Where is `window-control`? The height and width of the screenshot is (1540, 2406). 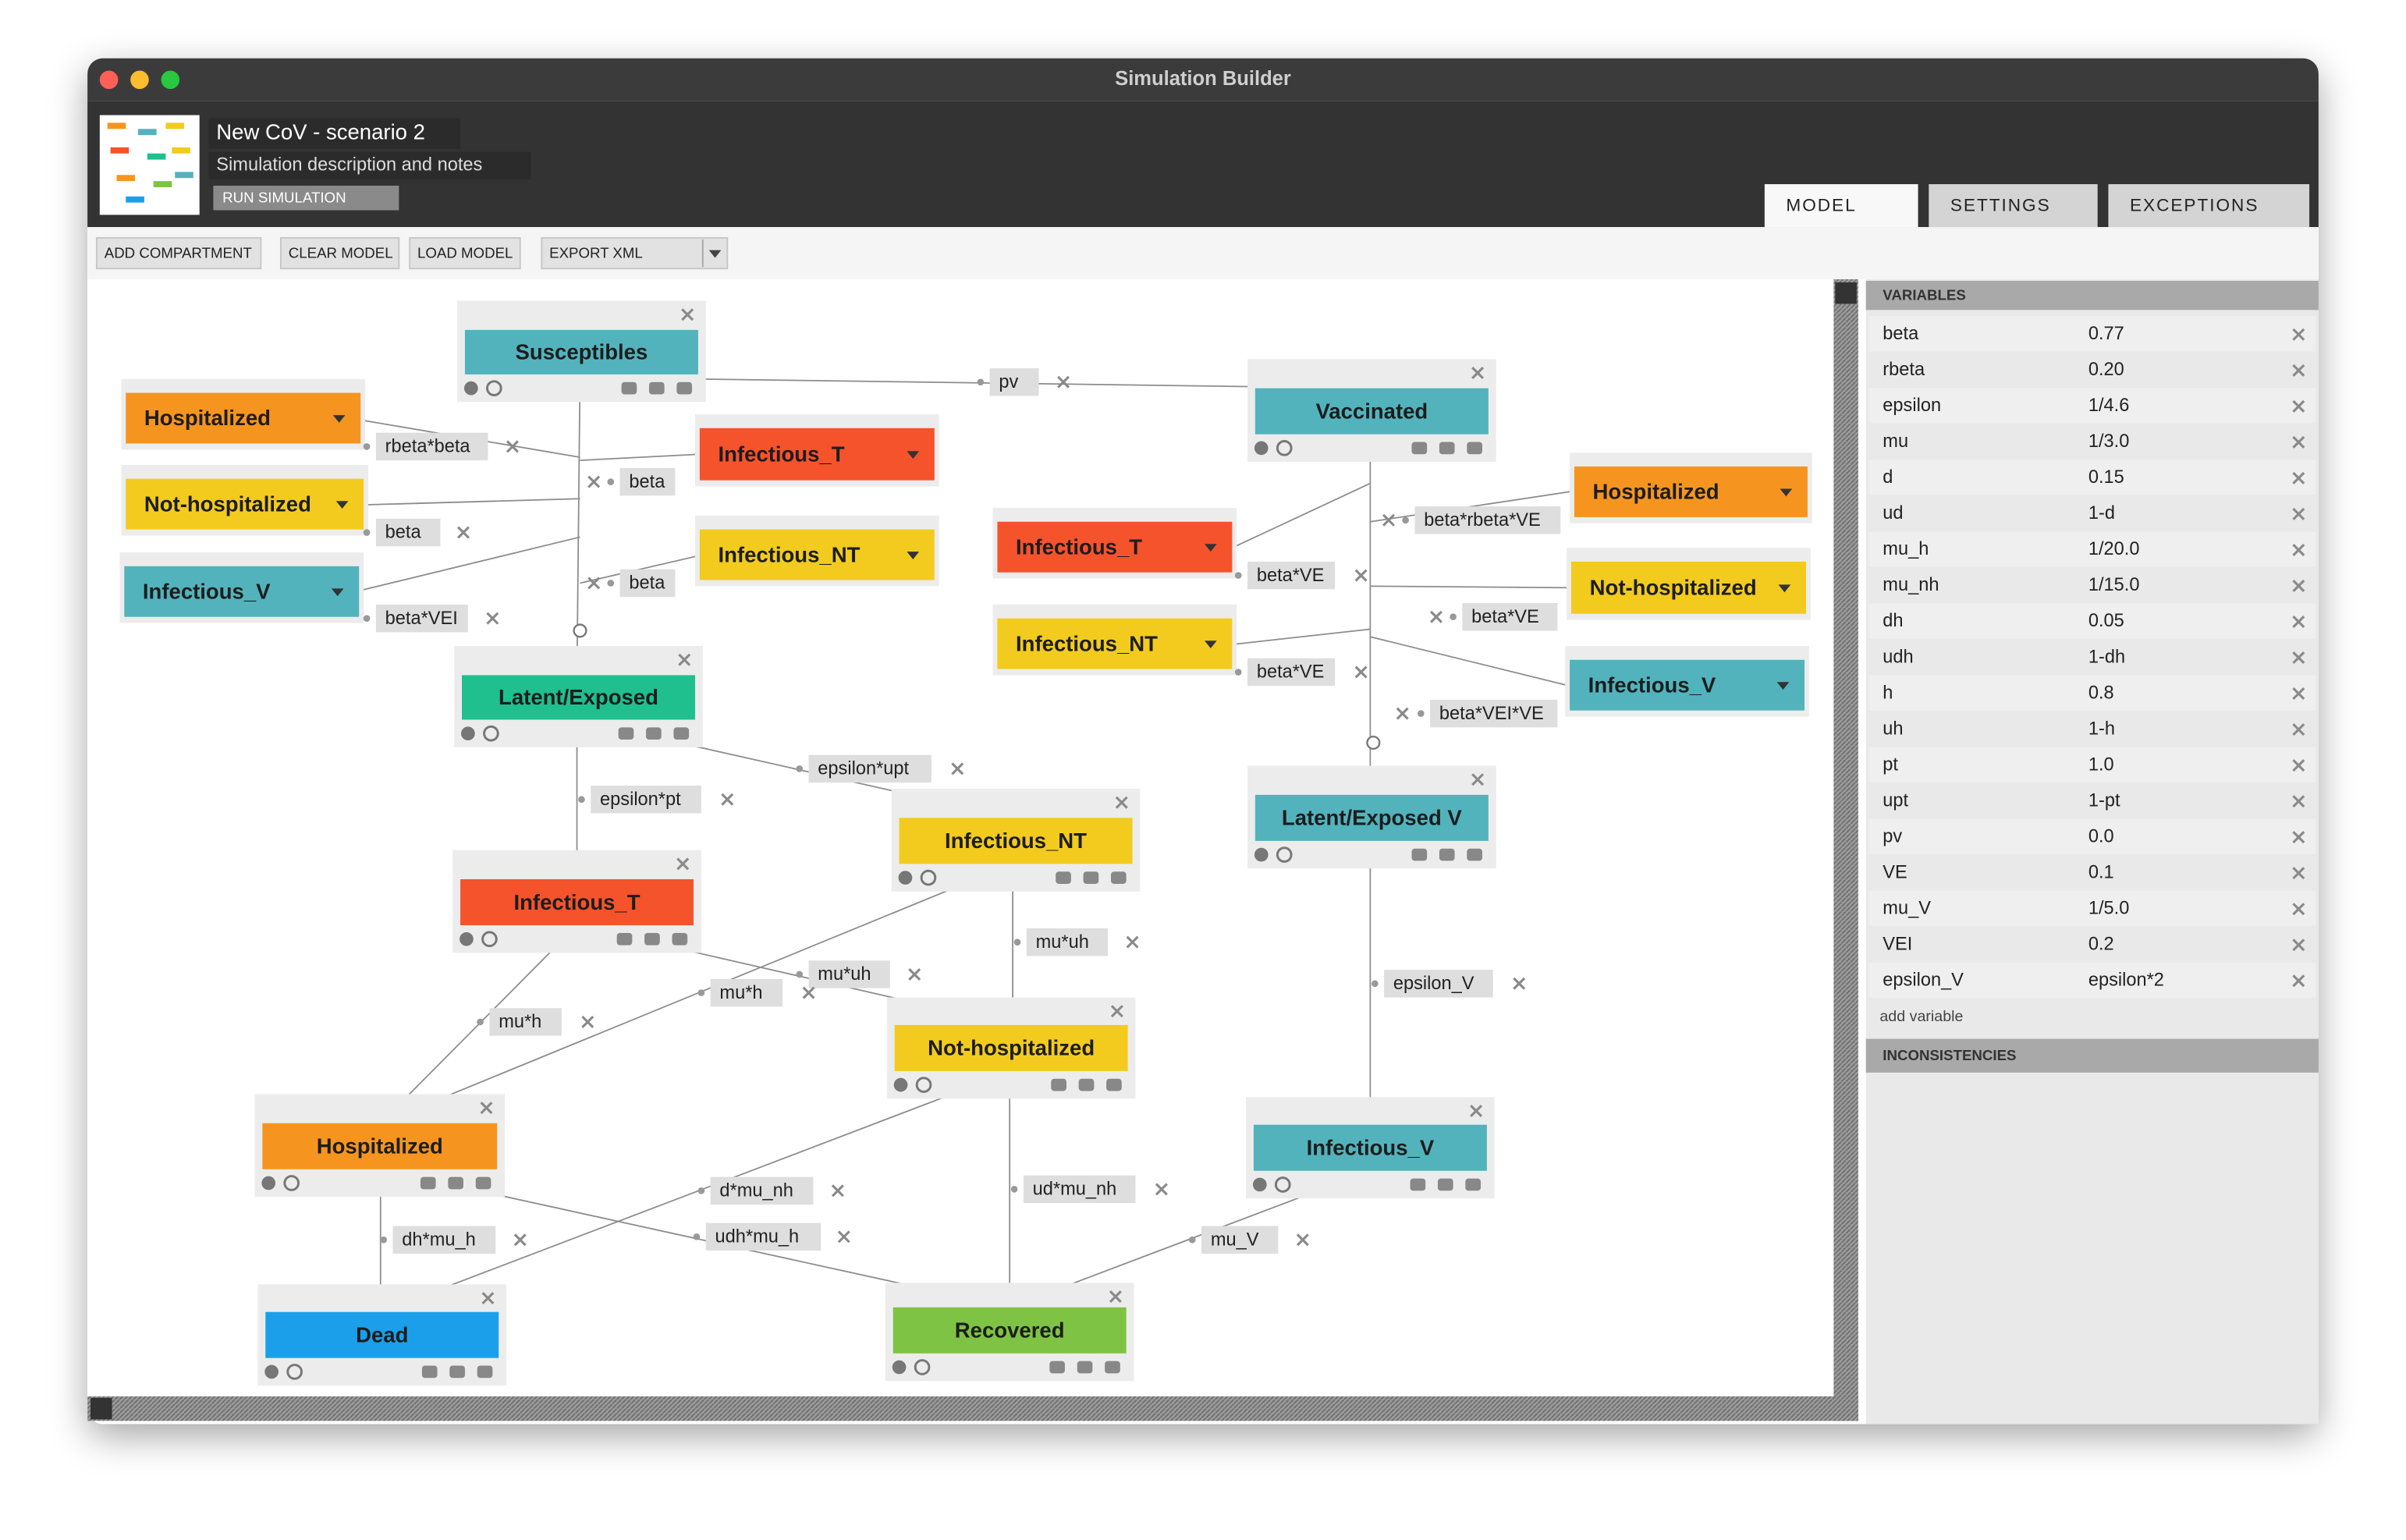
window-control is located at coordinates (140, 80).